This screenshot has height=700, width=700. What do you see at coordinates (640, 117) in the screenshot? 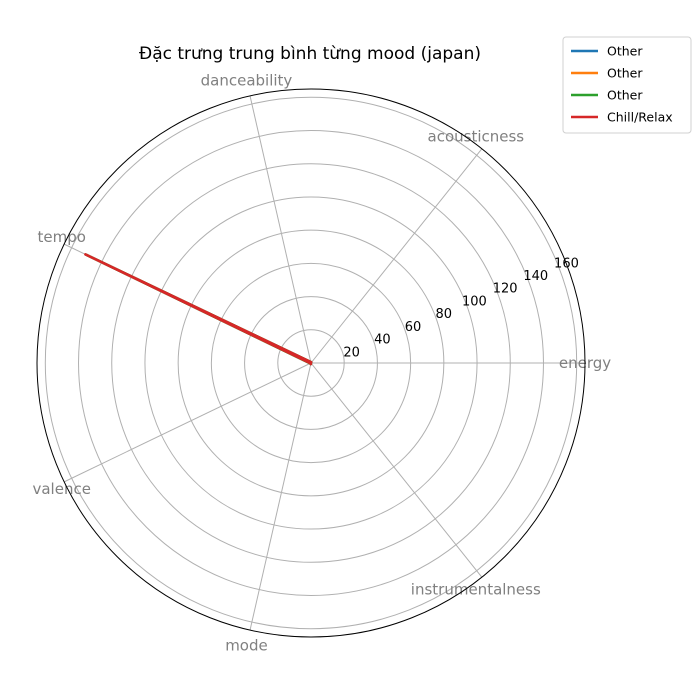
I see `legend-label: Chill/Relax` at bounding box center [640, 117].